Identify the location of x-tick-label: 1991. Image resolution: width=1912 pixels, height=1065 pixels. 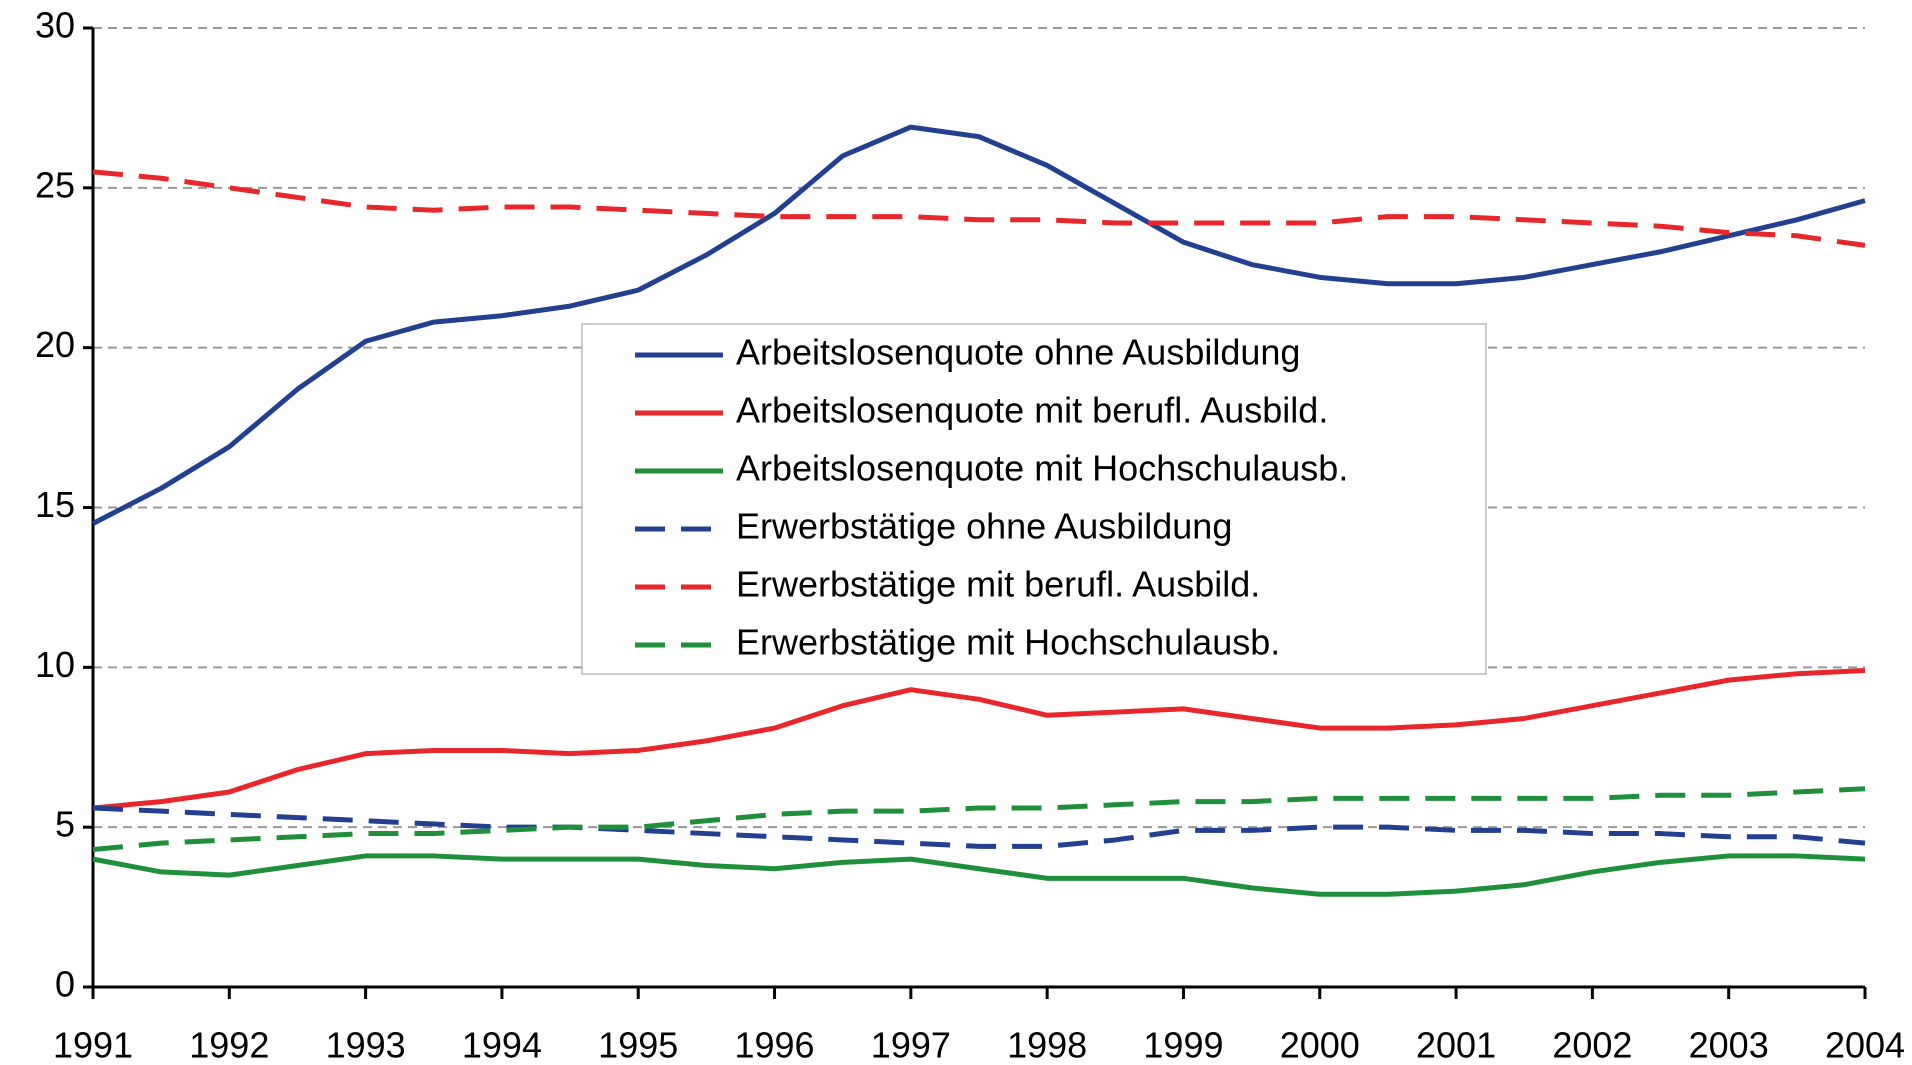
(93, 1045).